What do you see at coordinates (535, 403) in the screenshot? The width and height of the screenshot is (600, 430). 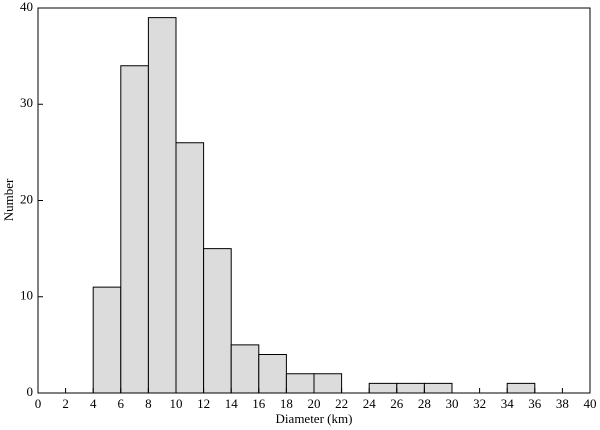 I see `x-tick-label: 36` at bounding box center [535, 403].